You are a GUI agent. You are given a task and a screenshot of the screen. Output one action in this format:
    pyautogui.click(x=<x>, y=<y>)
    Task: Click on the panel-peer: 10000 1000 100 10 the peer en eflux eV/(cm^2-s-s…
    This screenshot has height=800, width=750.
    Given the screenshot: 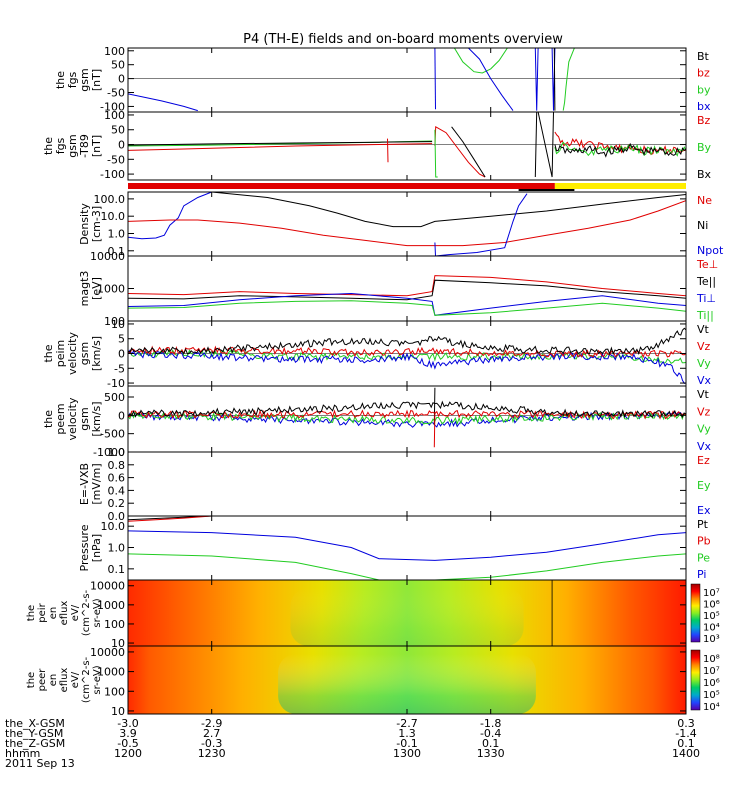 What is the action you would take?
    pyautogui.click(x=373, y=681)
    